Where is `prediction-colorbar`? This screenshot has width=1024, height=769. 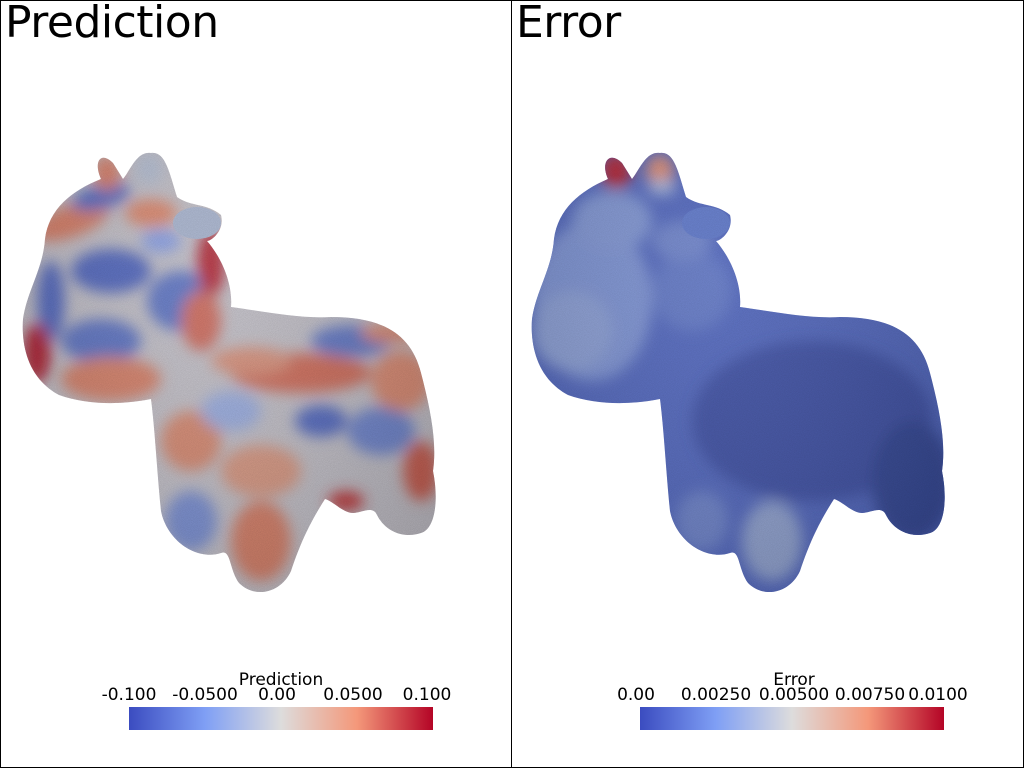
prediction-colorbar is located at coordinates (281, 718).